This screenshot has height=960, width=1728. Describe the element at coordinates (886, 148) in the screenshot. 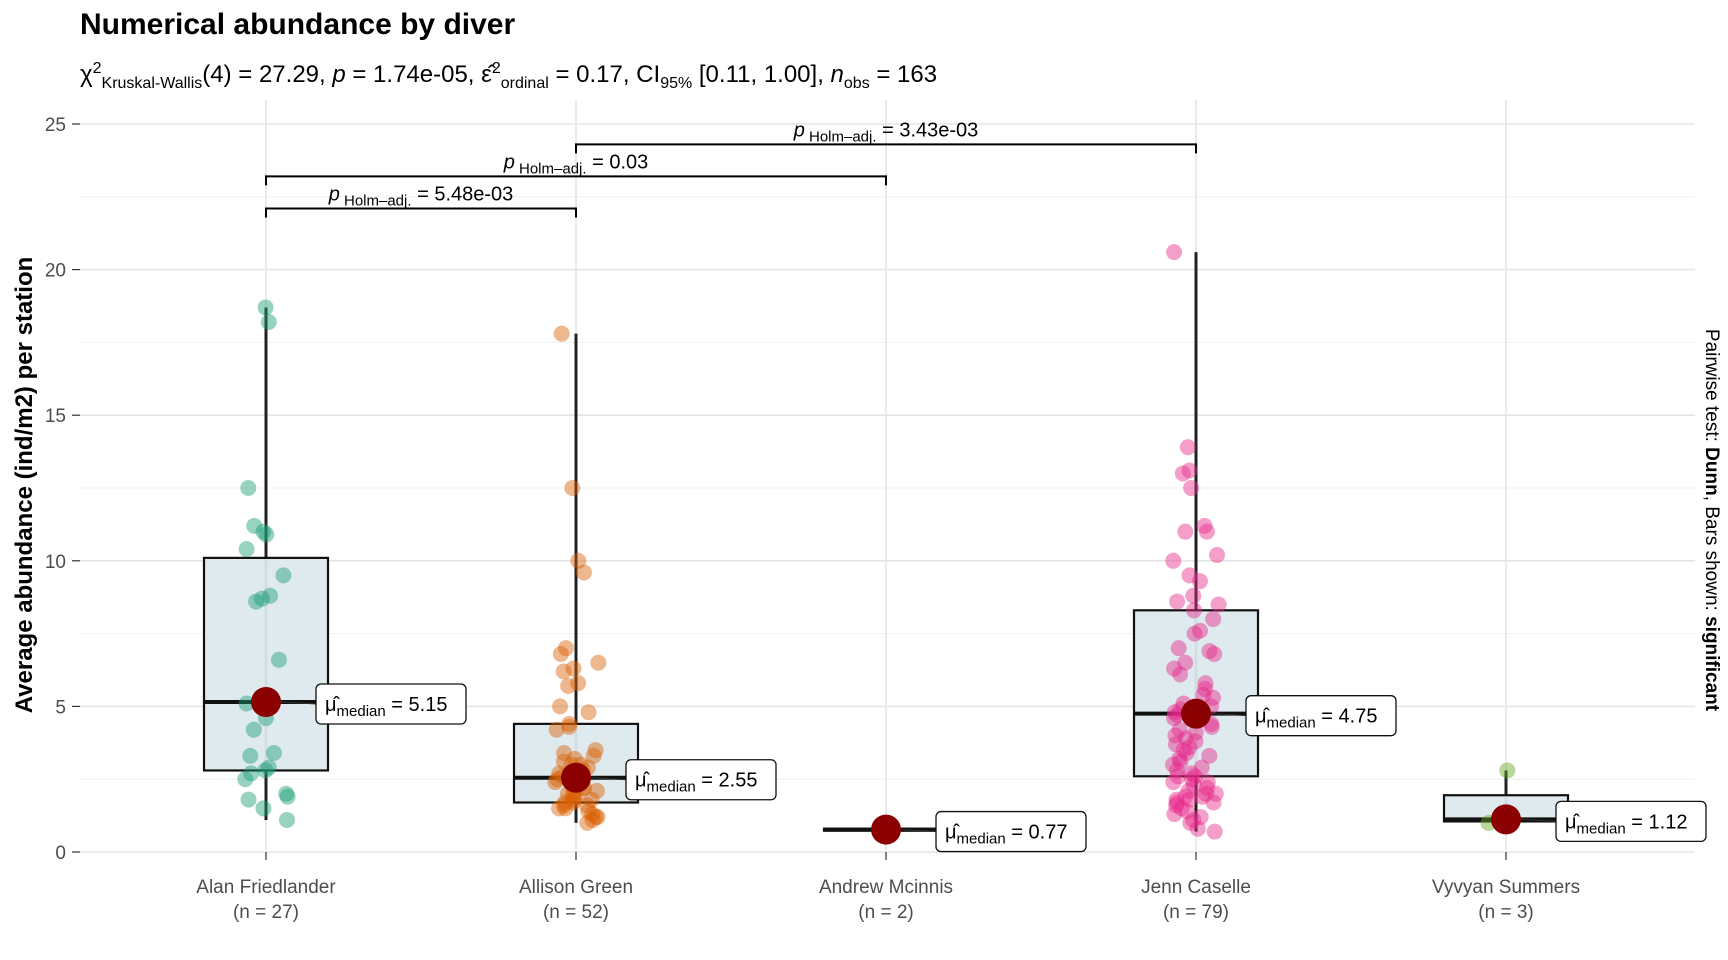

I see `pairwise-bracket` at that location.